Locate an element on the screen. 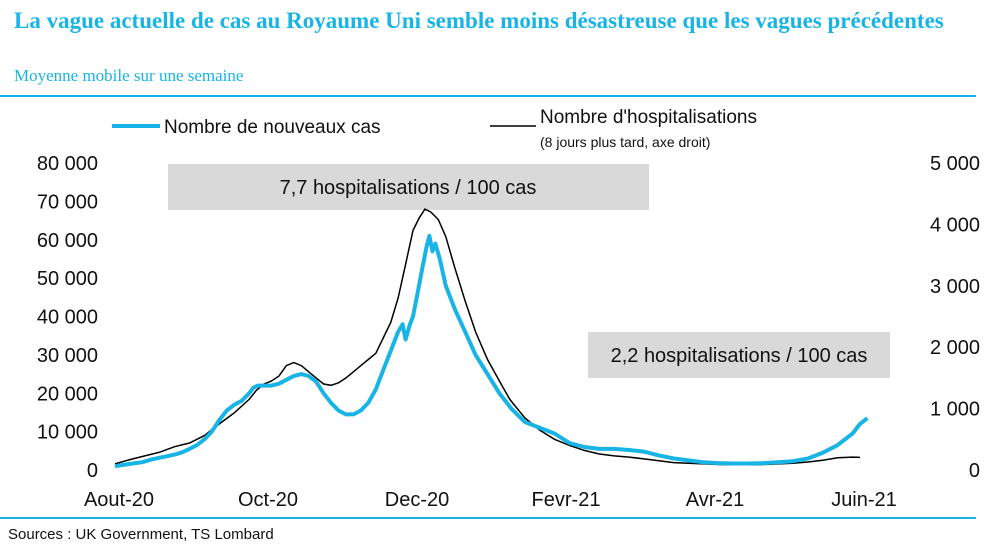 The height and width of the screenshot is (552, 996). y-left-tick-label: 60 000 is located at coordinates (67, 241).